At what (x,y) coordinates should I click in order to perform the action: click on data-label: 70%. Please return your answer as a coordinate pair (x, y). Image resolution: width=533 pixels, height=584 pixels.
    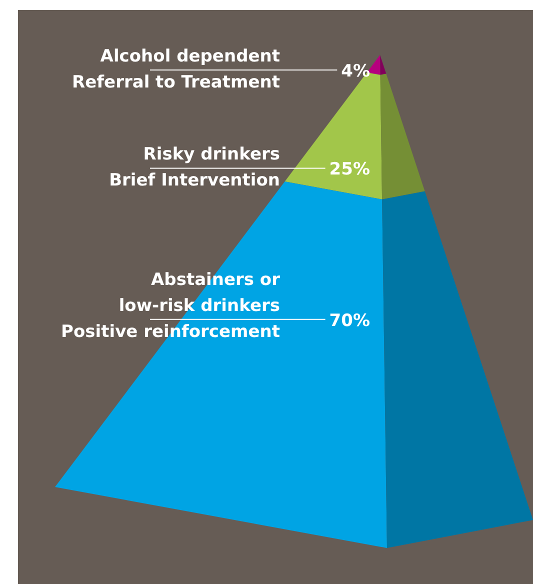
    Looking at the image, I should click on (349, 320).